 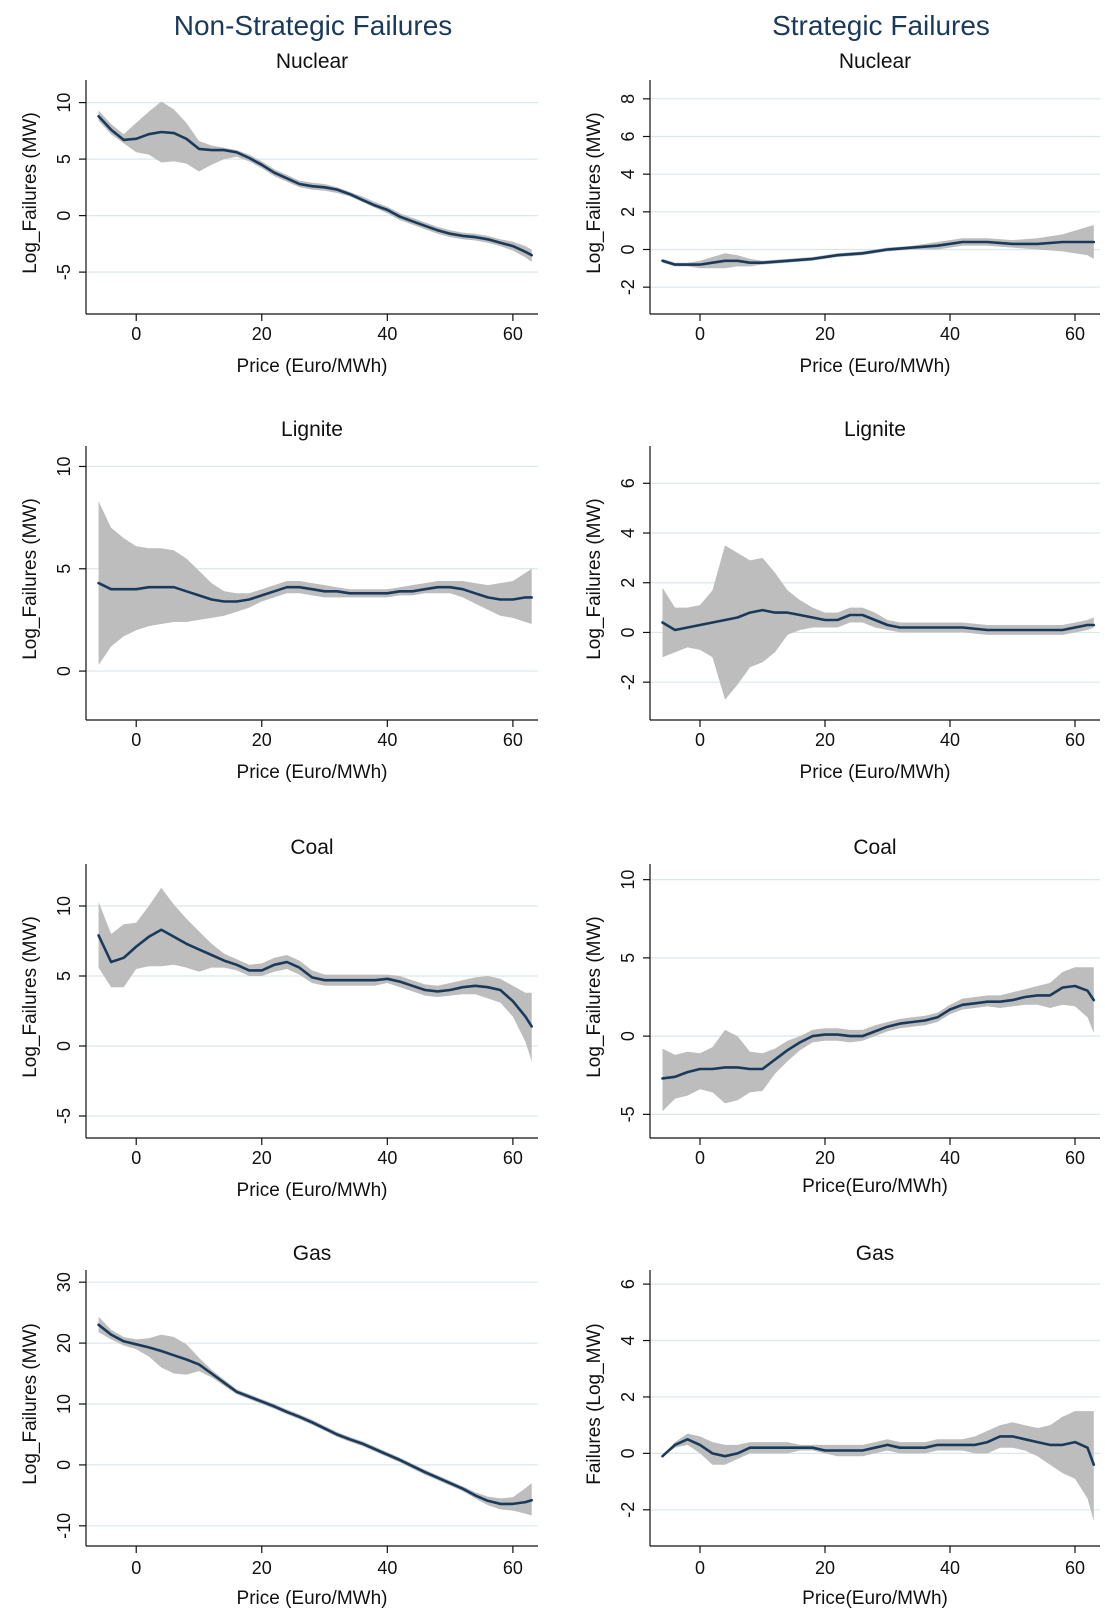 What do you see at coordinates (64, 1465) in the screenshot?
I see `chart-6-ytick-label-1: 0` at bounding box center [64, 1465].